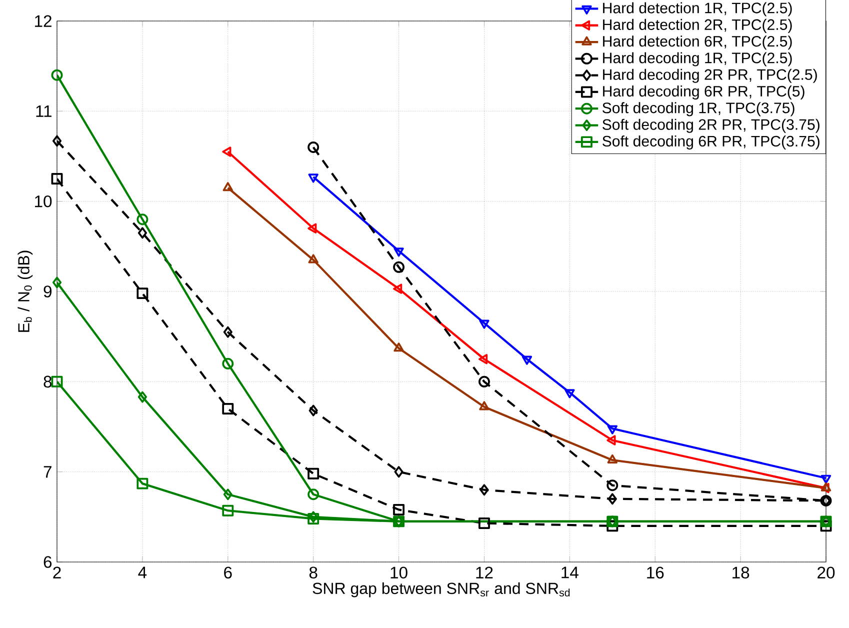 The width and height of the screenshot is (849, 628). I want to click on x-tick-label: 12, so click(484, 572).